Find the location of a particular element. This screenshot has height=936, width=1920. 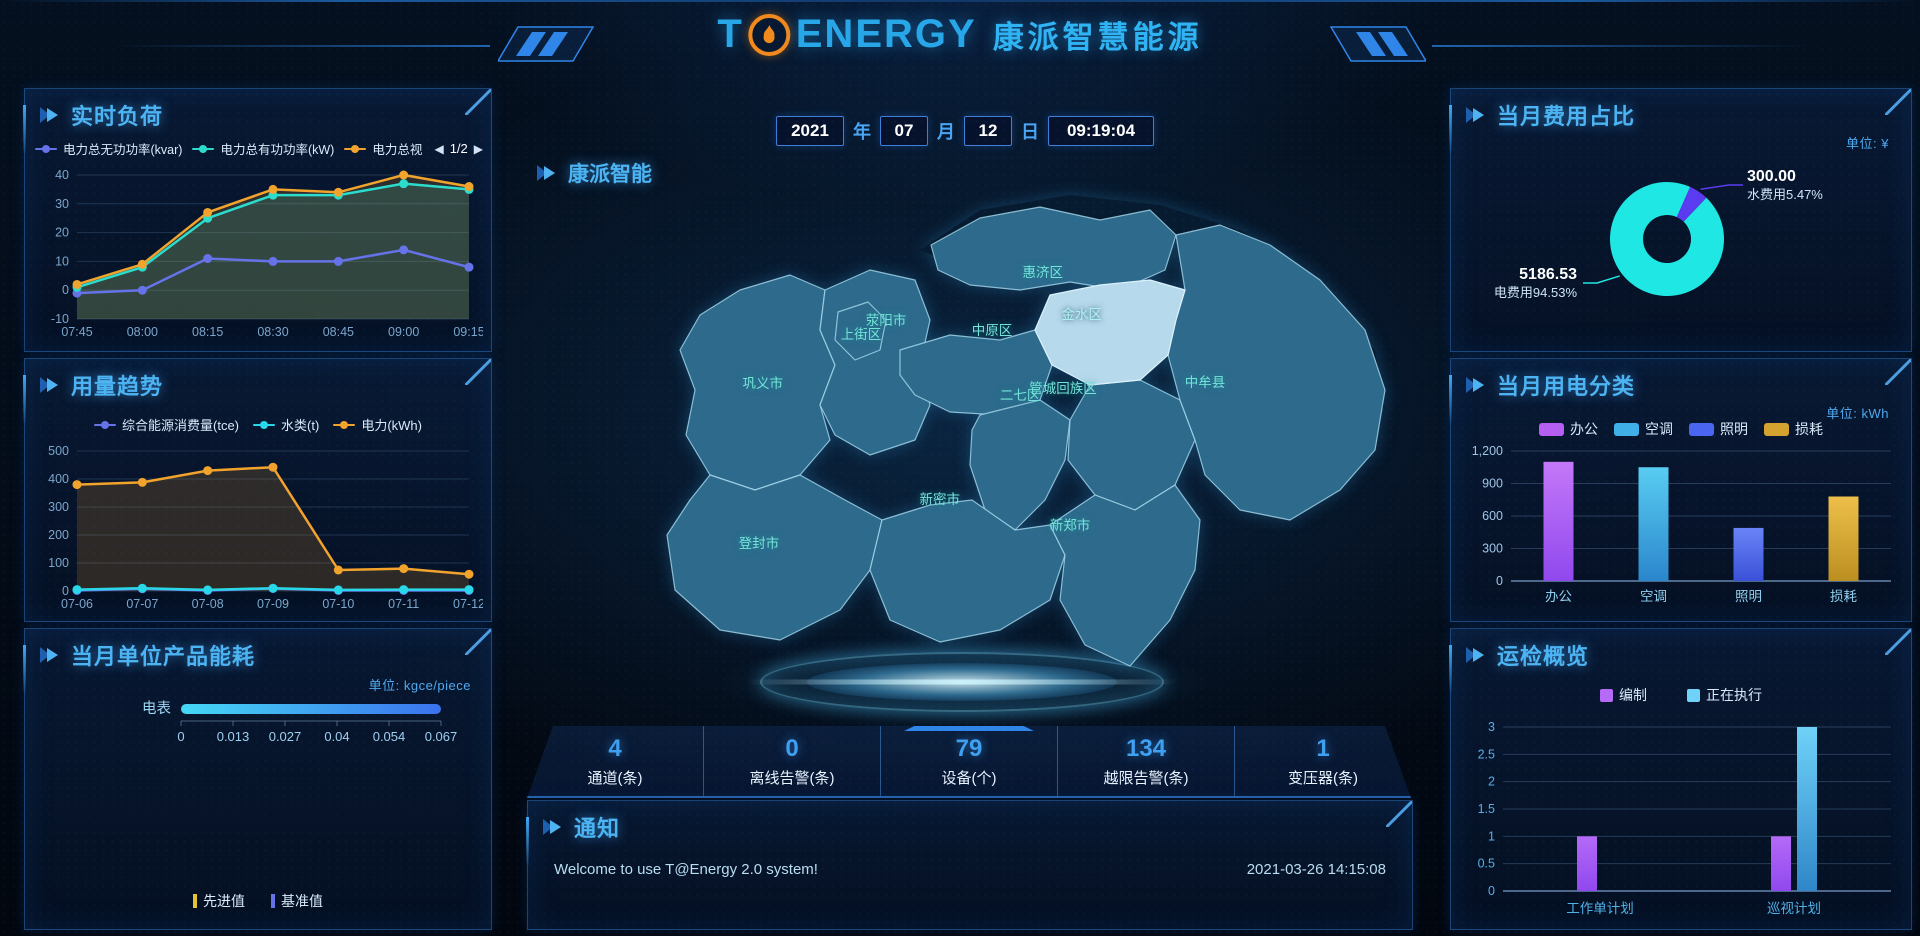

legend-label: 电力总有功功率(kW) is located at coordinates (277, 150).